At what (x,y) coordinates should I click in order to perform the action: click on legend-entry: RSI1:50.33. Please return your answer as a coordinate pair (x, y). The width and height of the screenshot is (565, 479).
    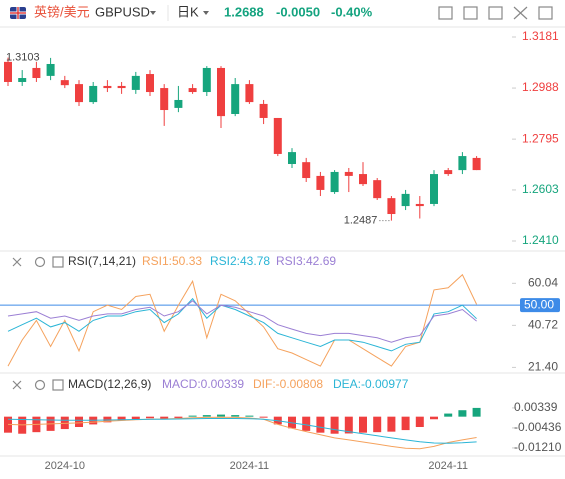
    Looking at the image, I should click on (172, 261).